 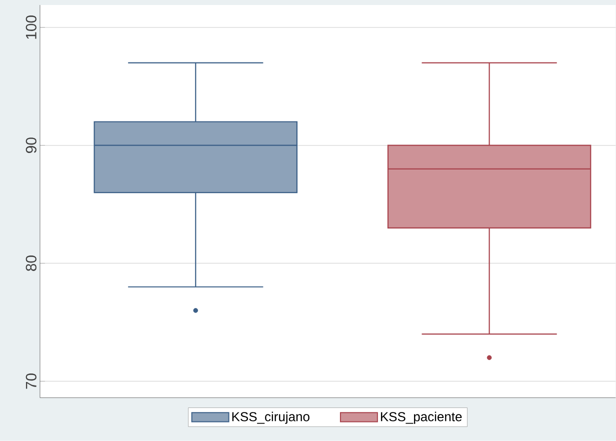 What do you see at coordinates (31, 264) in the screenshot?
I see `y-tick-label: 80` at bounding box center [31, 264].